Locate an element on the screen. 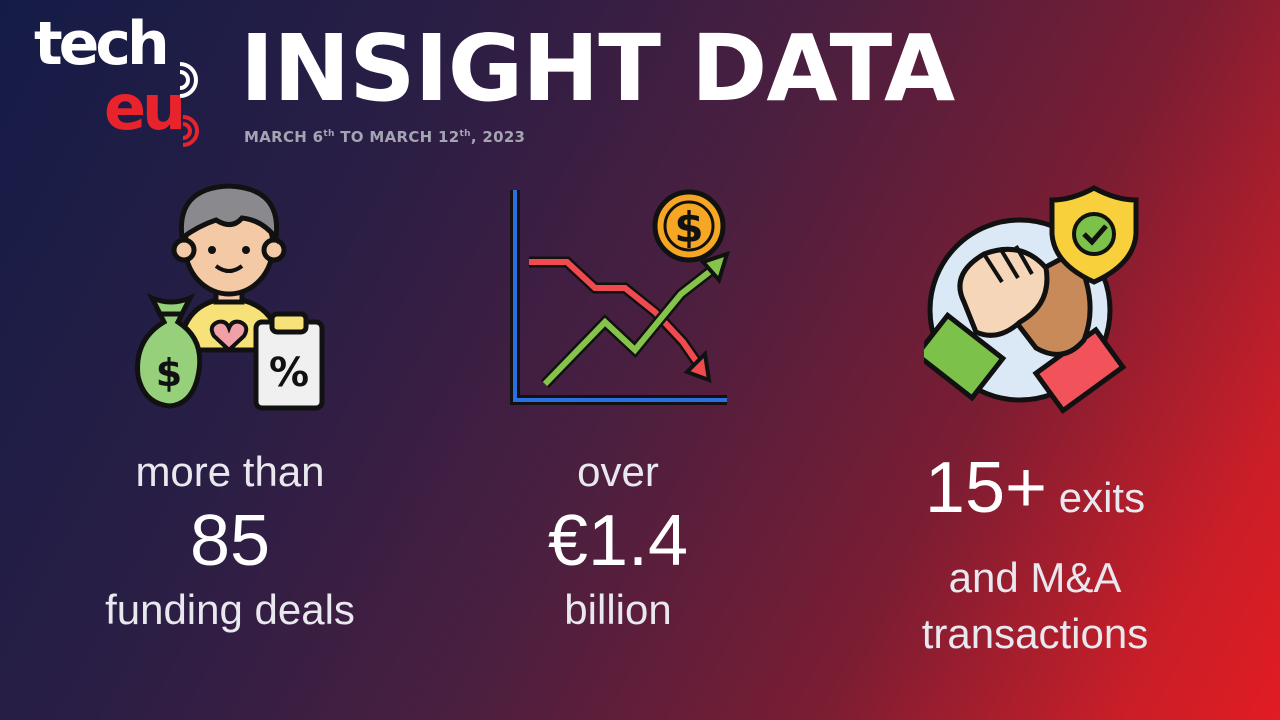 This screenshot has width=1280, height=720. funding-deals-stat: more than 85 funding deals is located at coordinates (230, 541).